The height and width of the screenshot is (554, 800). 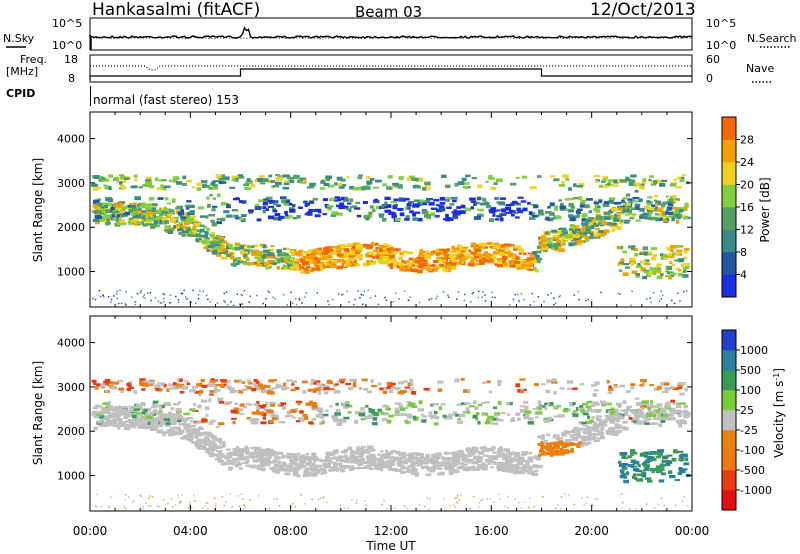 What do you see at coordinates (747, 140) in the screenshot?
I see `colorbar-tick-label: 28` at bounding box center [747, 140].